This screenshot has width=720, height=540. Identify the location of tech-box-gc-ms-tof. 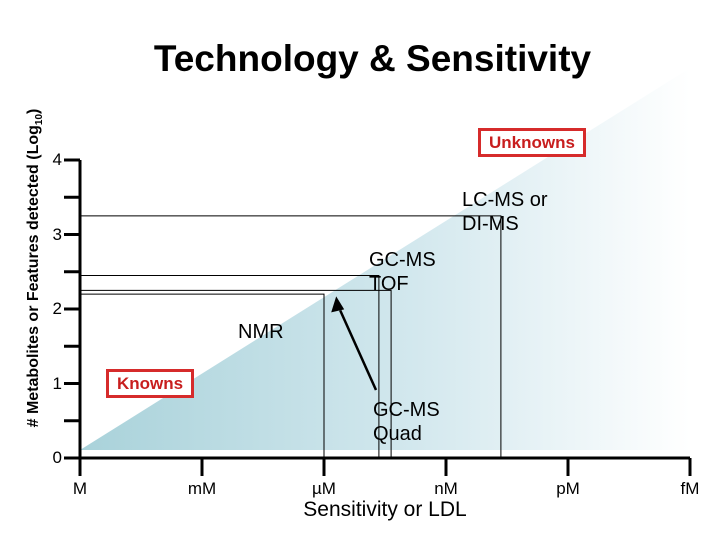
(230, 366).